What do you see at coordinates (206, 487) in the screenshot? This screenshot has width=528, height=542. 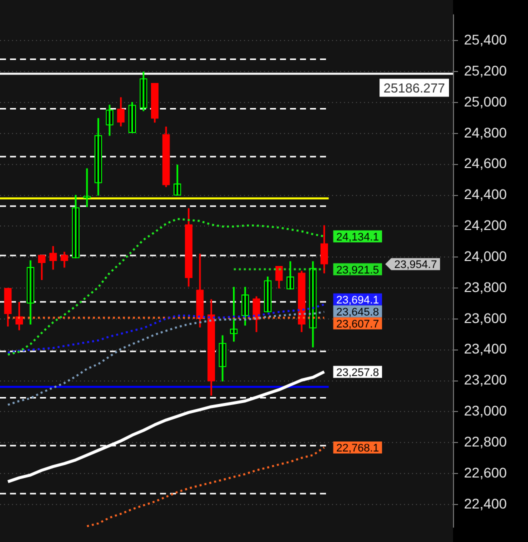 I see `line-series` at bounding box center [206, 487].